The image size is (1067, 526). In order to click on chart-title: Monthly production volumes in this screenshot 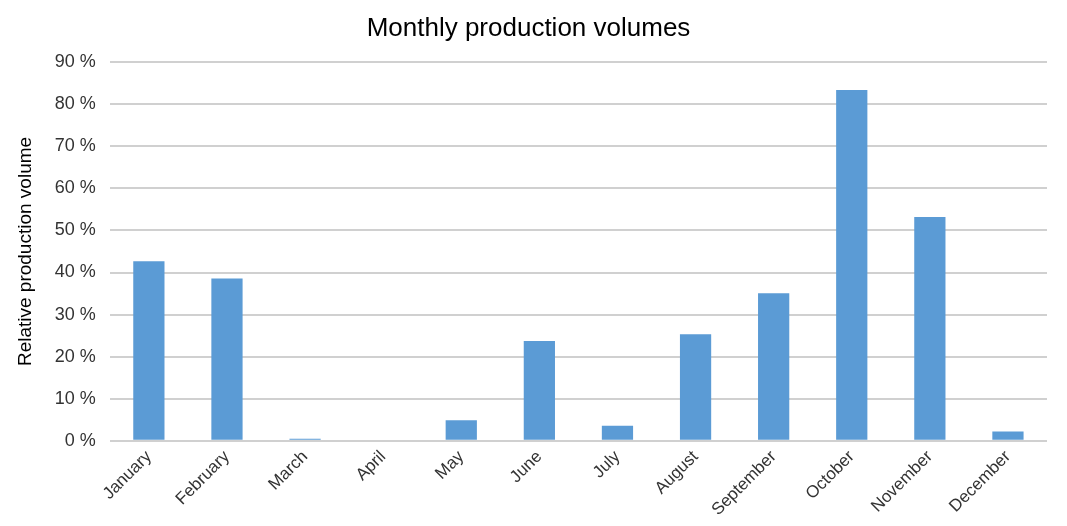, I will do `click(528, 26)`.